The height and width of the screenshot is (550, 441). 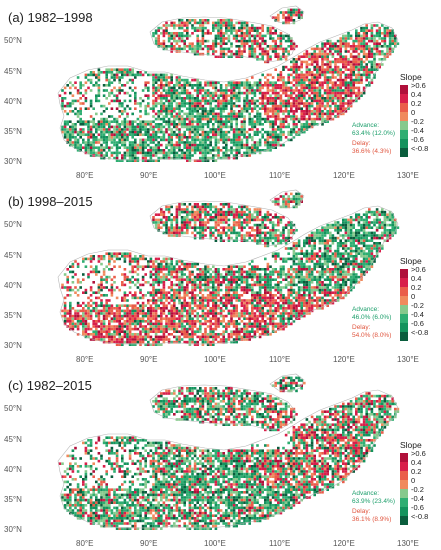 I want to click on lat-tick-50: 50°N, so click(x=13, y=40).